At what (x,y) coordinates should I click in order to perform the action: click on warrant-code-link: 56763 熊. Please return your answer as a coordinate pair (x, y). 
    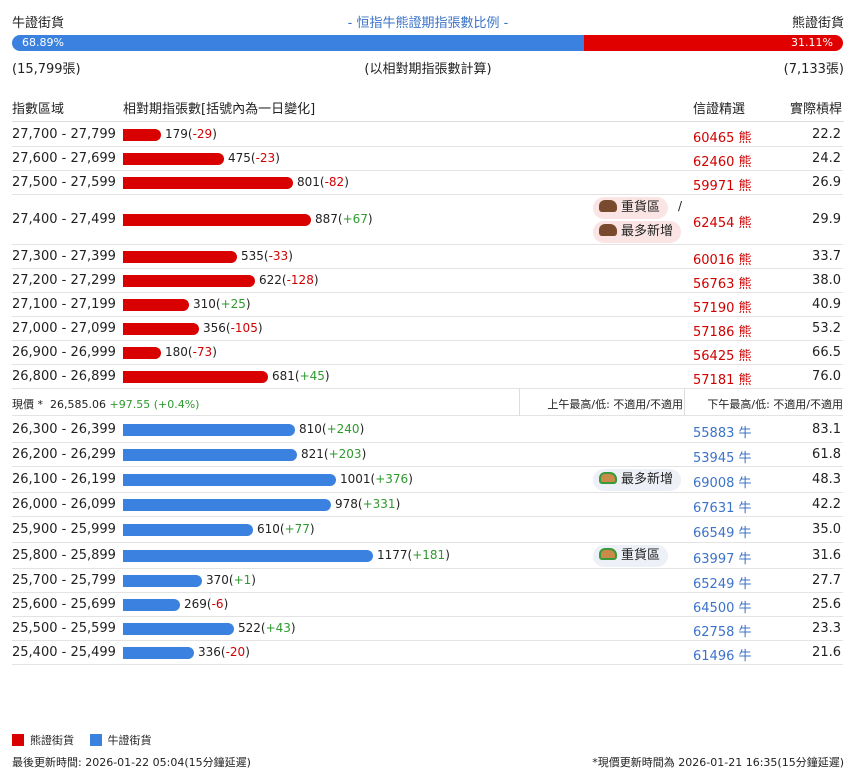
    Looking at the image, I should click on (722, 284).